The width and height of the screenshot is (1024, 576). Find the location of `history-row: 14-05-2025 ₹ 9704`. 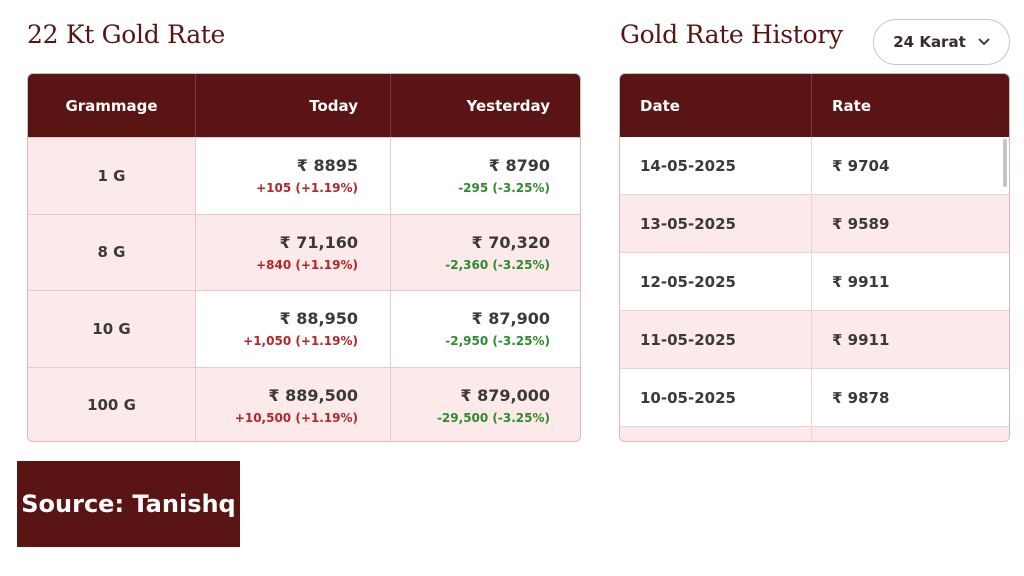

history-row: 14-05-2025 ₹ 9704 is located at coordinates (814, 166).